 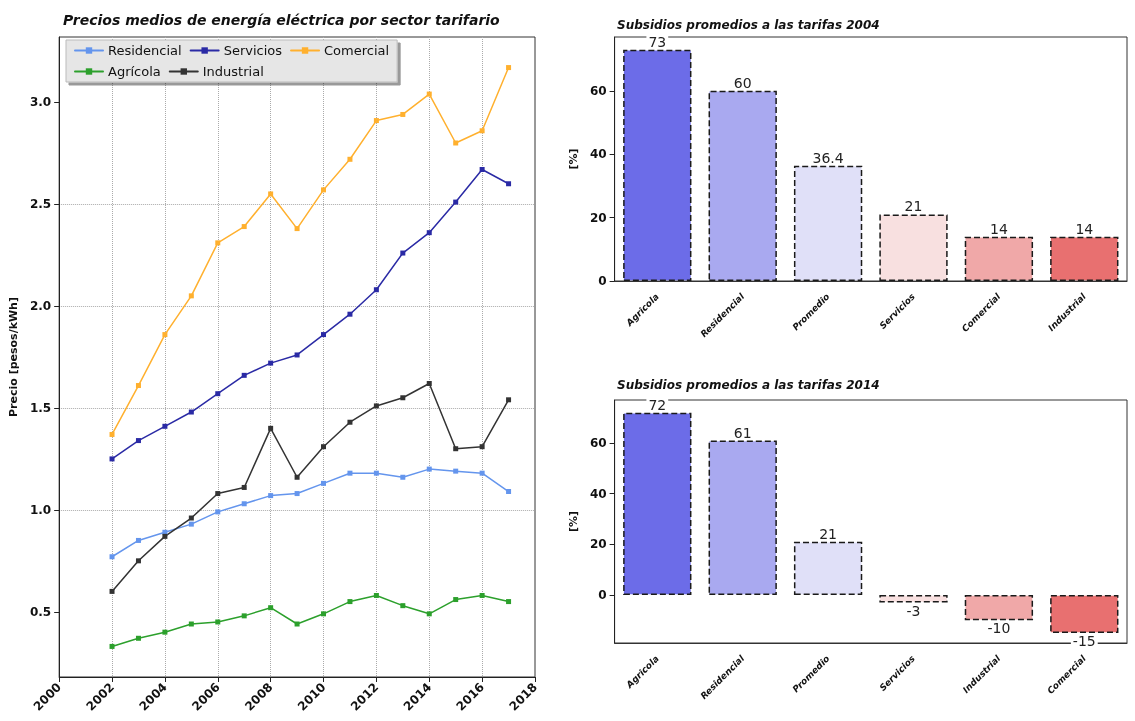 What do you see at coordinates (598, 154) in the screenshot?
I see `y-tick-label: 40` at bounding box center [598, 154].